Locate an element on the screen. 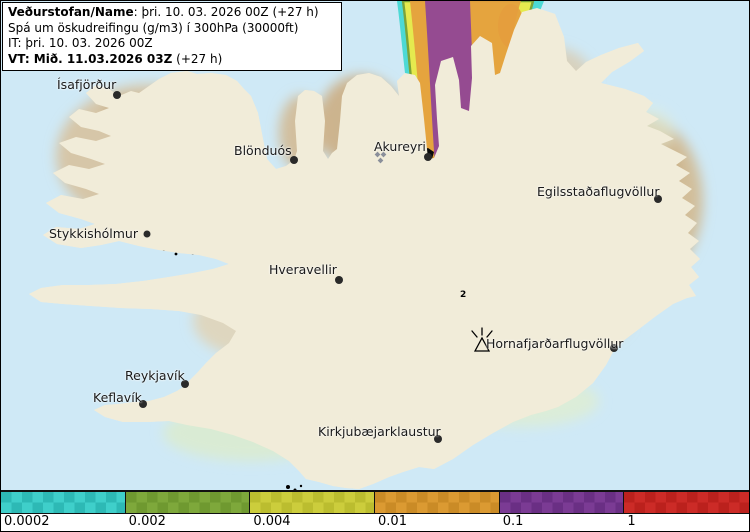 This screenshot has width=750, height=532. place-dot-isafjordur is located at coordinates (117, 95).